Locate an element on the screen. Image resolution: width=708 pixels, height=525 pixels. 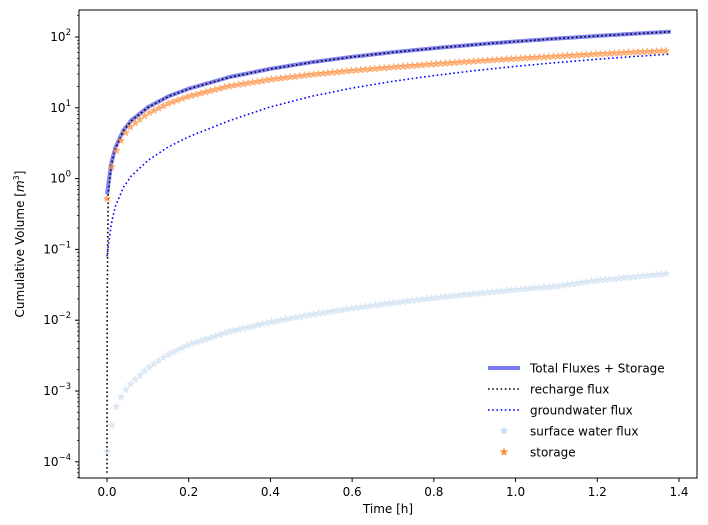
y-tick-label: 10⁻¹ is located at coordinates (57, 248).